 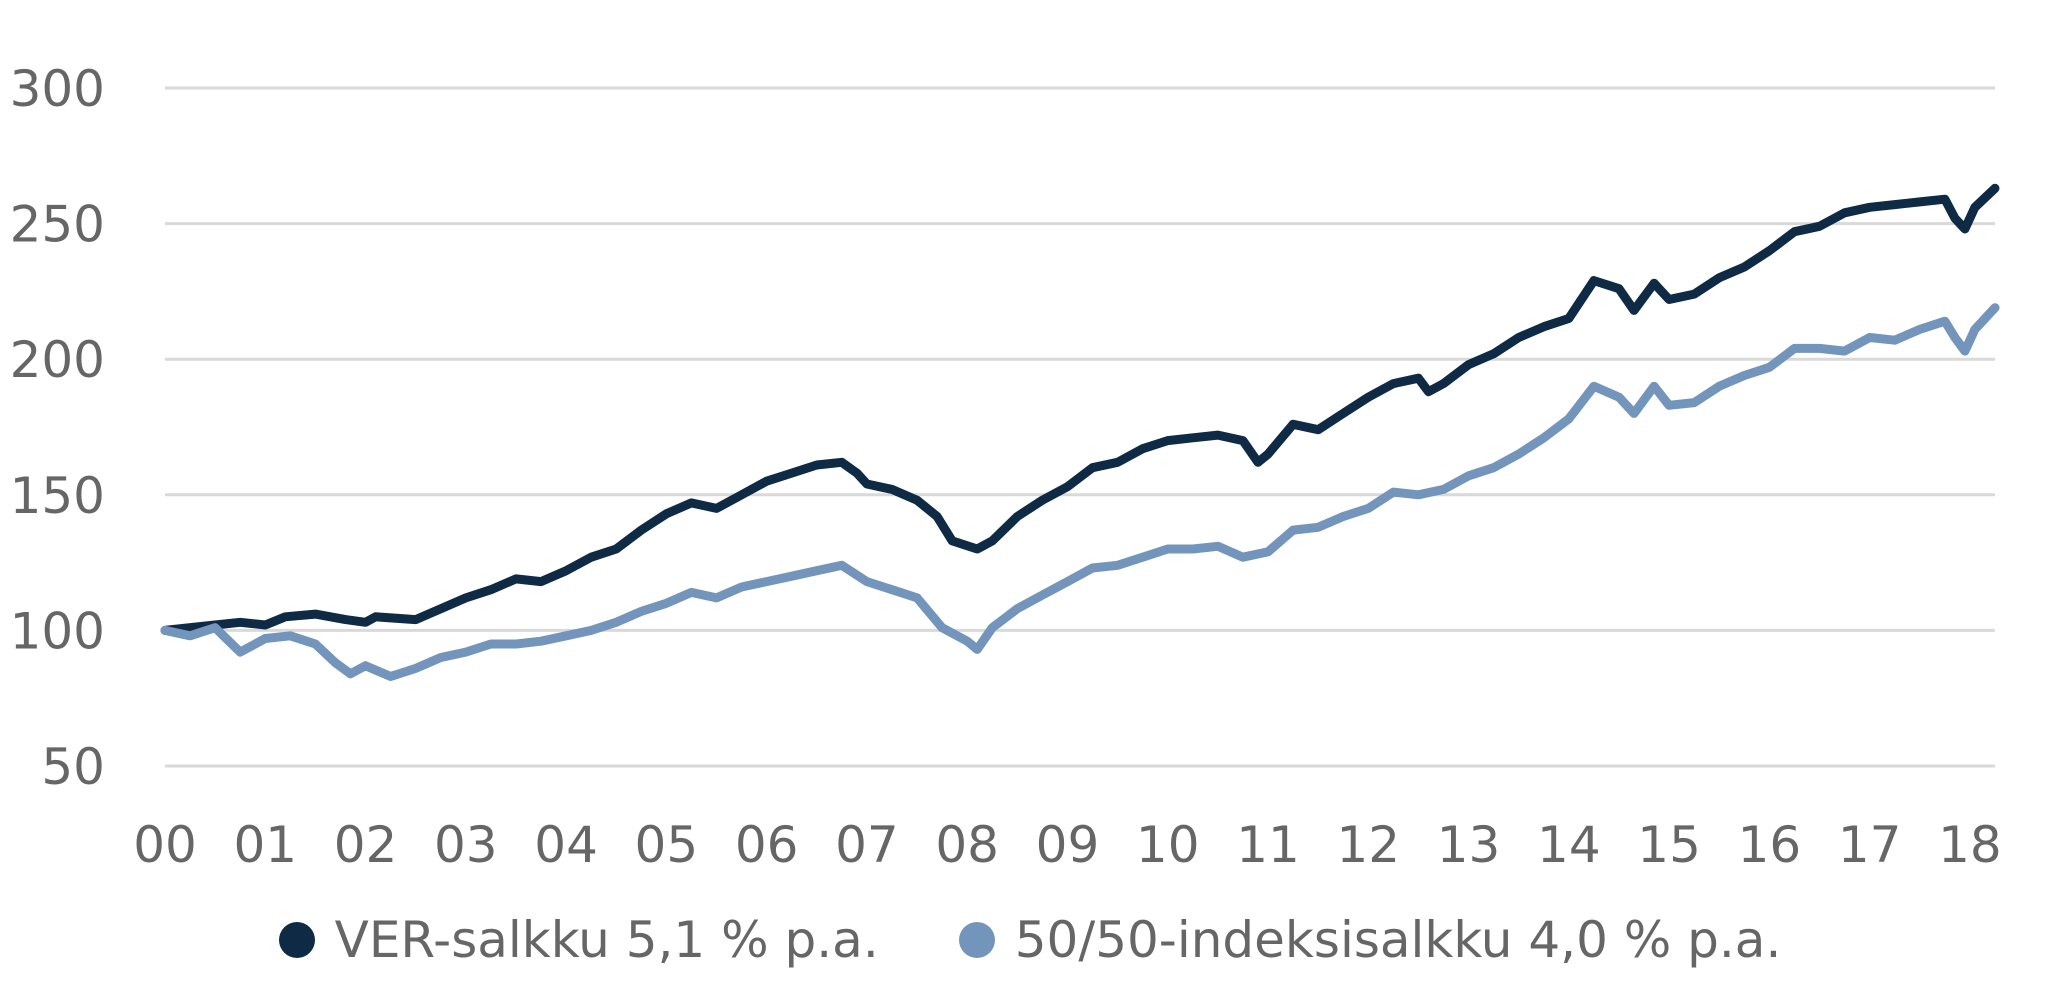 I want to click on legend-item-indeksisalkku: 50/50-indeksisalkku 4,0 % p.a., so click(x=1370, y=940).